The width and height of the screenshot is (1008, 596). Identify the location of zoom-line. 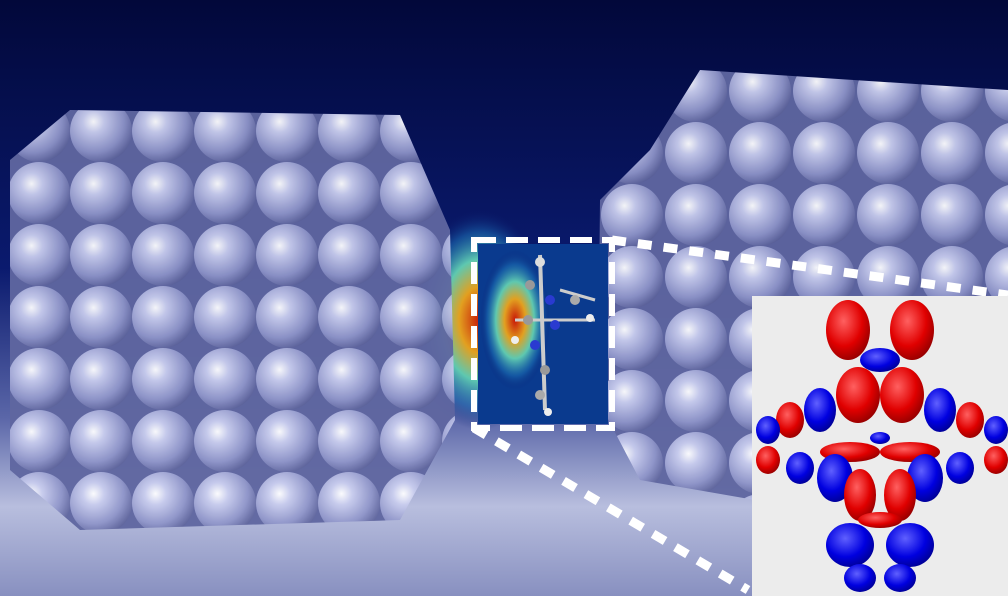
(611, 509).